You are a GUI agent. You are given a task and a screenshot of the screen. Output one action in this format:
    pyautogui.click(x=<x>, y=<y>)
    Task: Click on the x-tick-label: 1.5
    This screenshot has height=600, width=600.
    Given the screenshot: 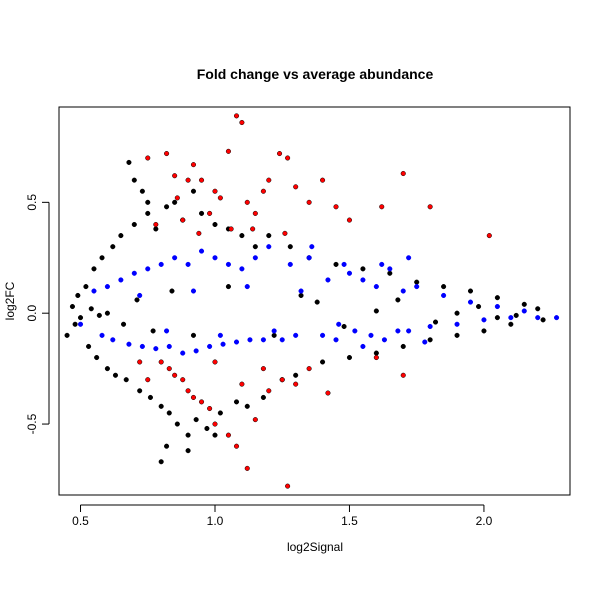 What is the action you would take?
    pyautogui.click(x=349, y=521)
    